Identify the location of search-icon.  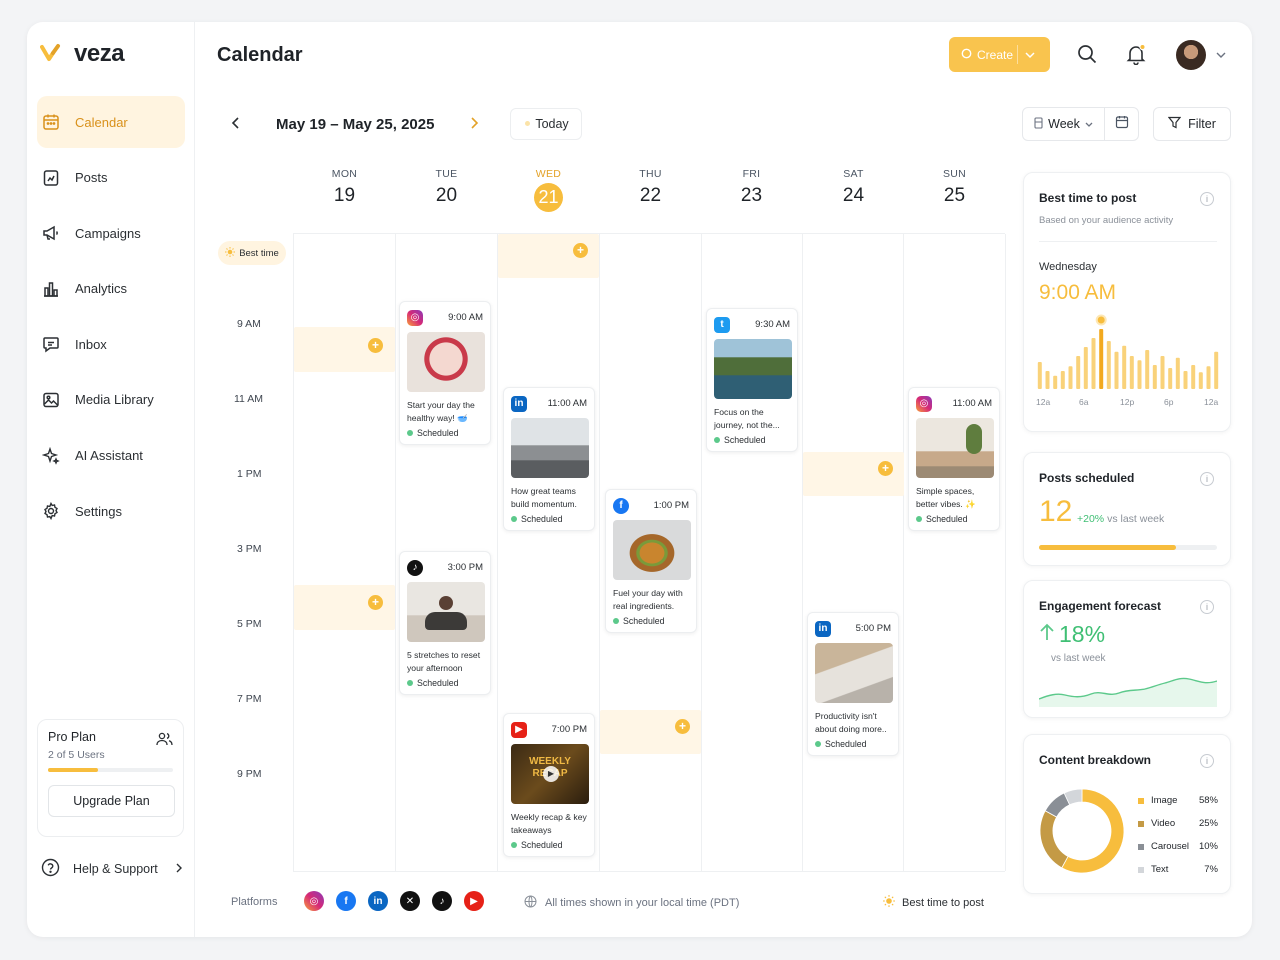
(1087, 54).